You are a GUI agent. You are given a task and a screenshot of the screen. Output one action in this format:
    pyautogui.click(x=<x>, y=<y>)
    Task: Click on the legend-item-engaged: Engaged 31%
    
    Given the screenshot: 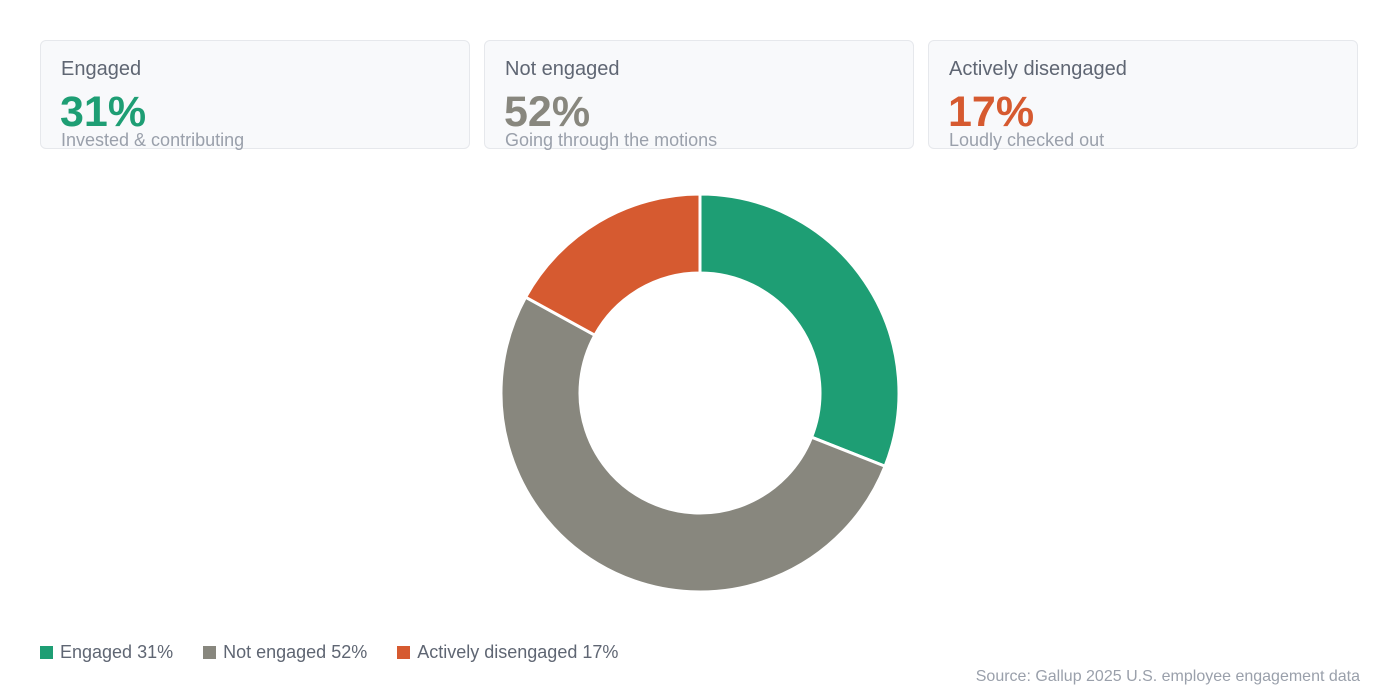 What is the action you would take?
    pyautogui.click(x=106, y=652)
    